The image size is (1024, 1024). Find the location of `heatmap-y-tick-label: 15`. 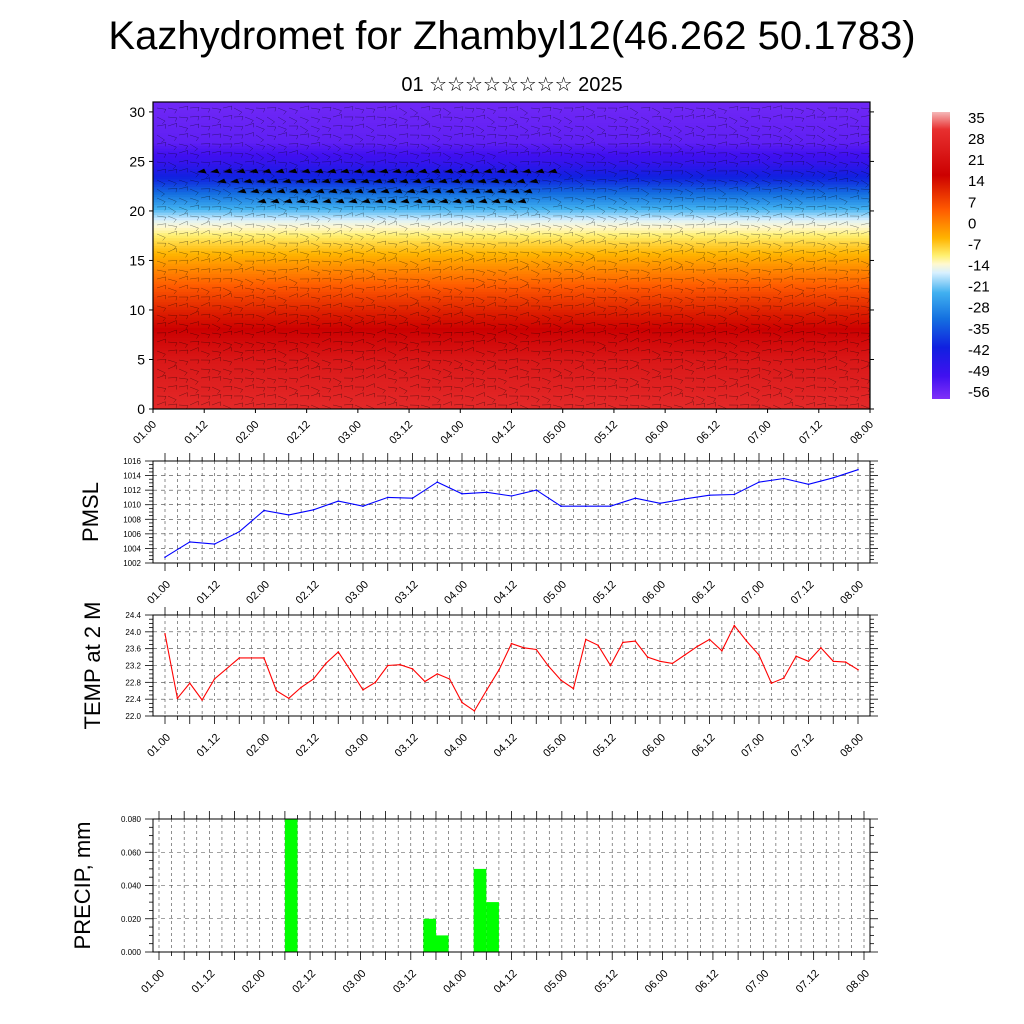

heatmap-y-tick-label: 15 is located at coordinates (137, 260).